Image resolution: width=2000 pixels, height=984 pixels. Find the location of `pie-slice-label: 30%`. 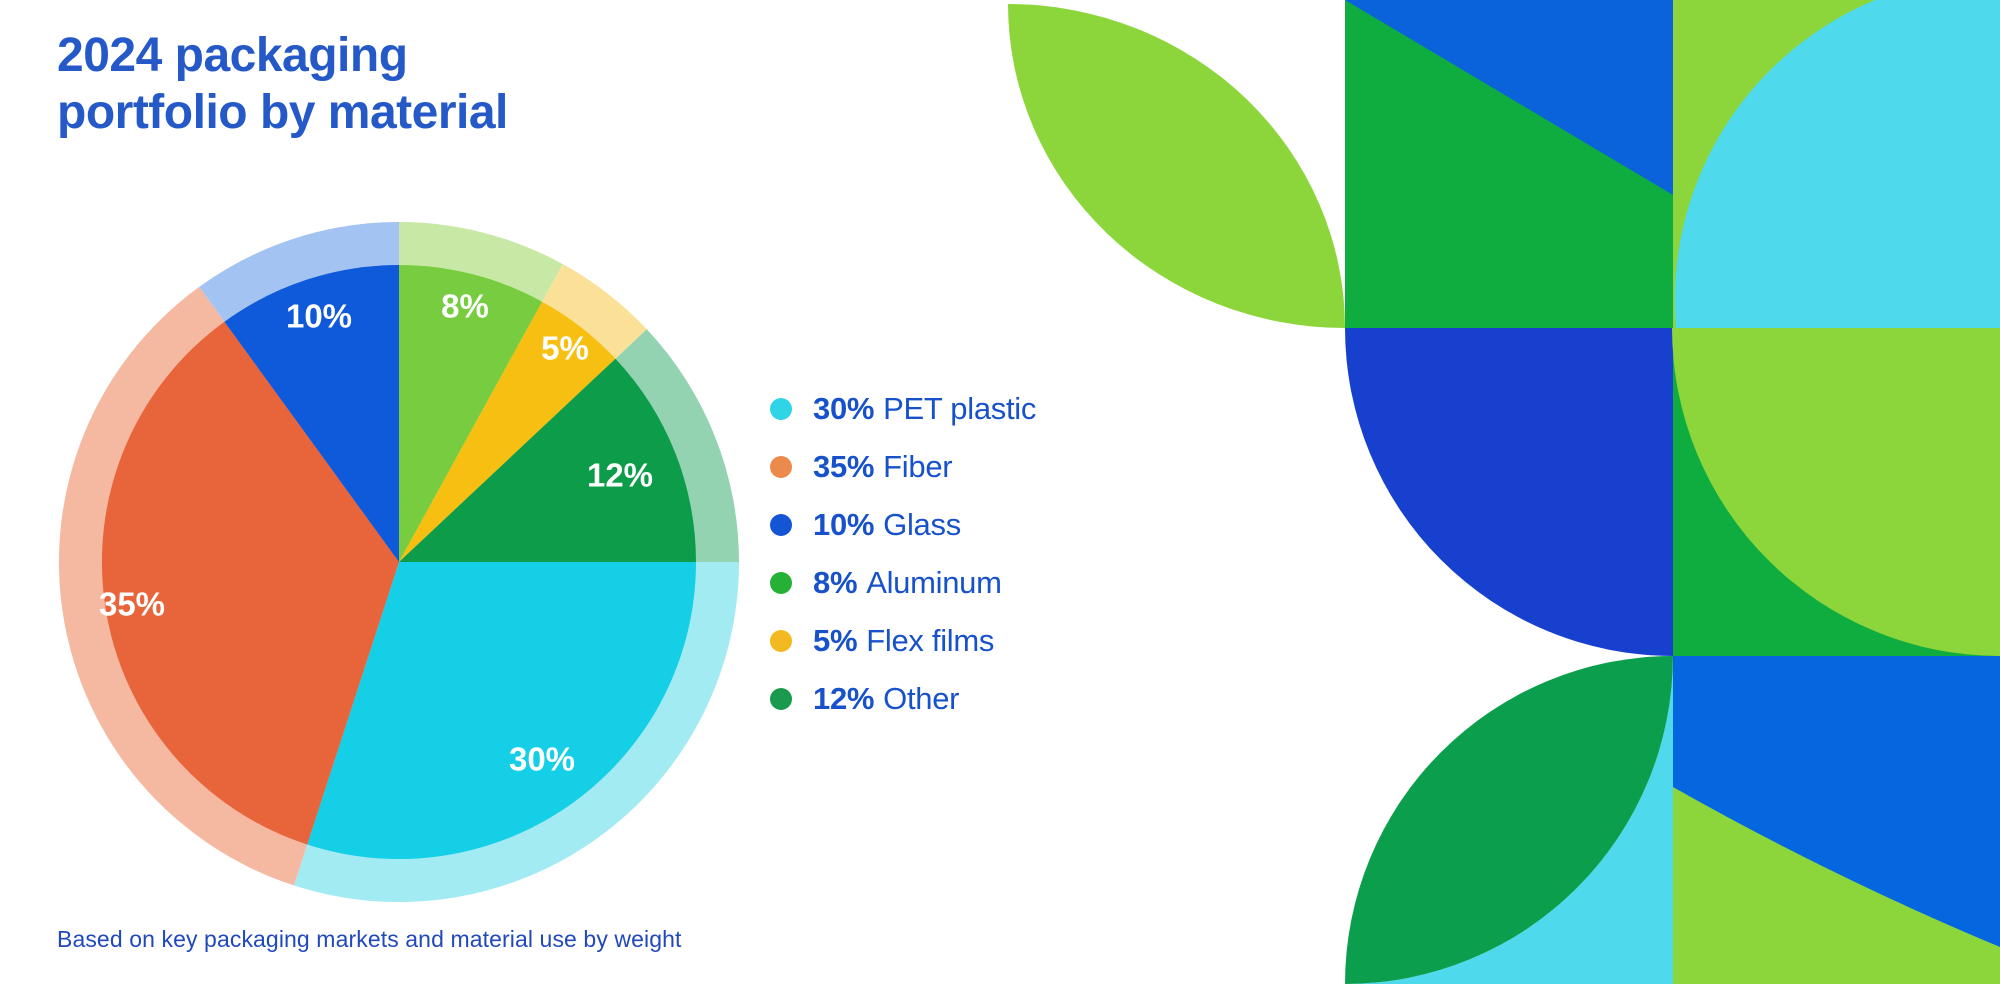

pie-slice-label: 30% is located at coordinates (542, 759).